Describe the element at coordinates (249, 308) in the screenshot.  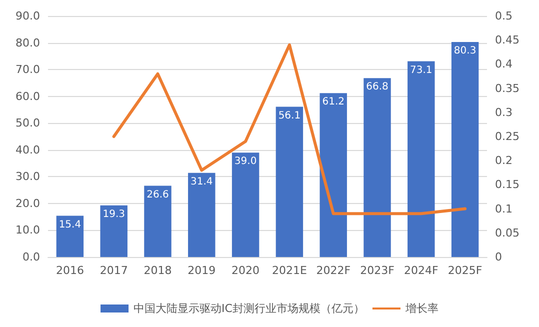
I see `legend-label: 中国大陆显示驱动IC封测行业市场规模（亿元）` at that location.